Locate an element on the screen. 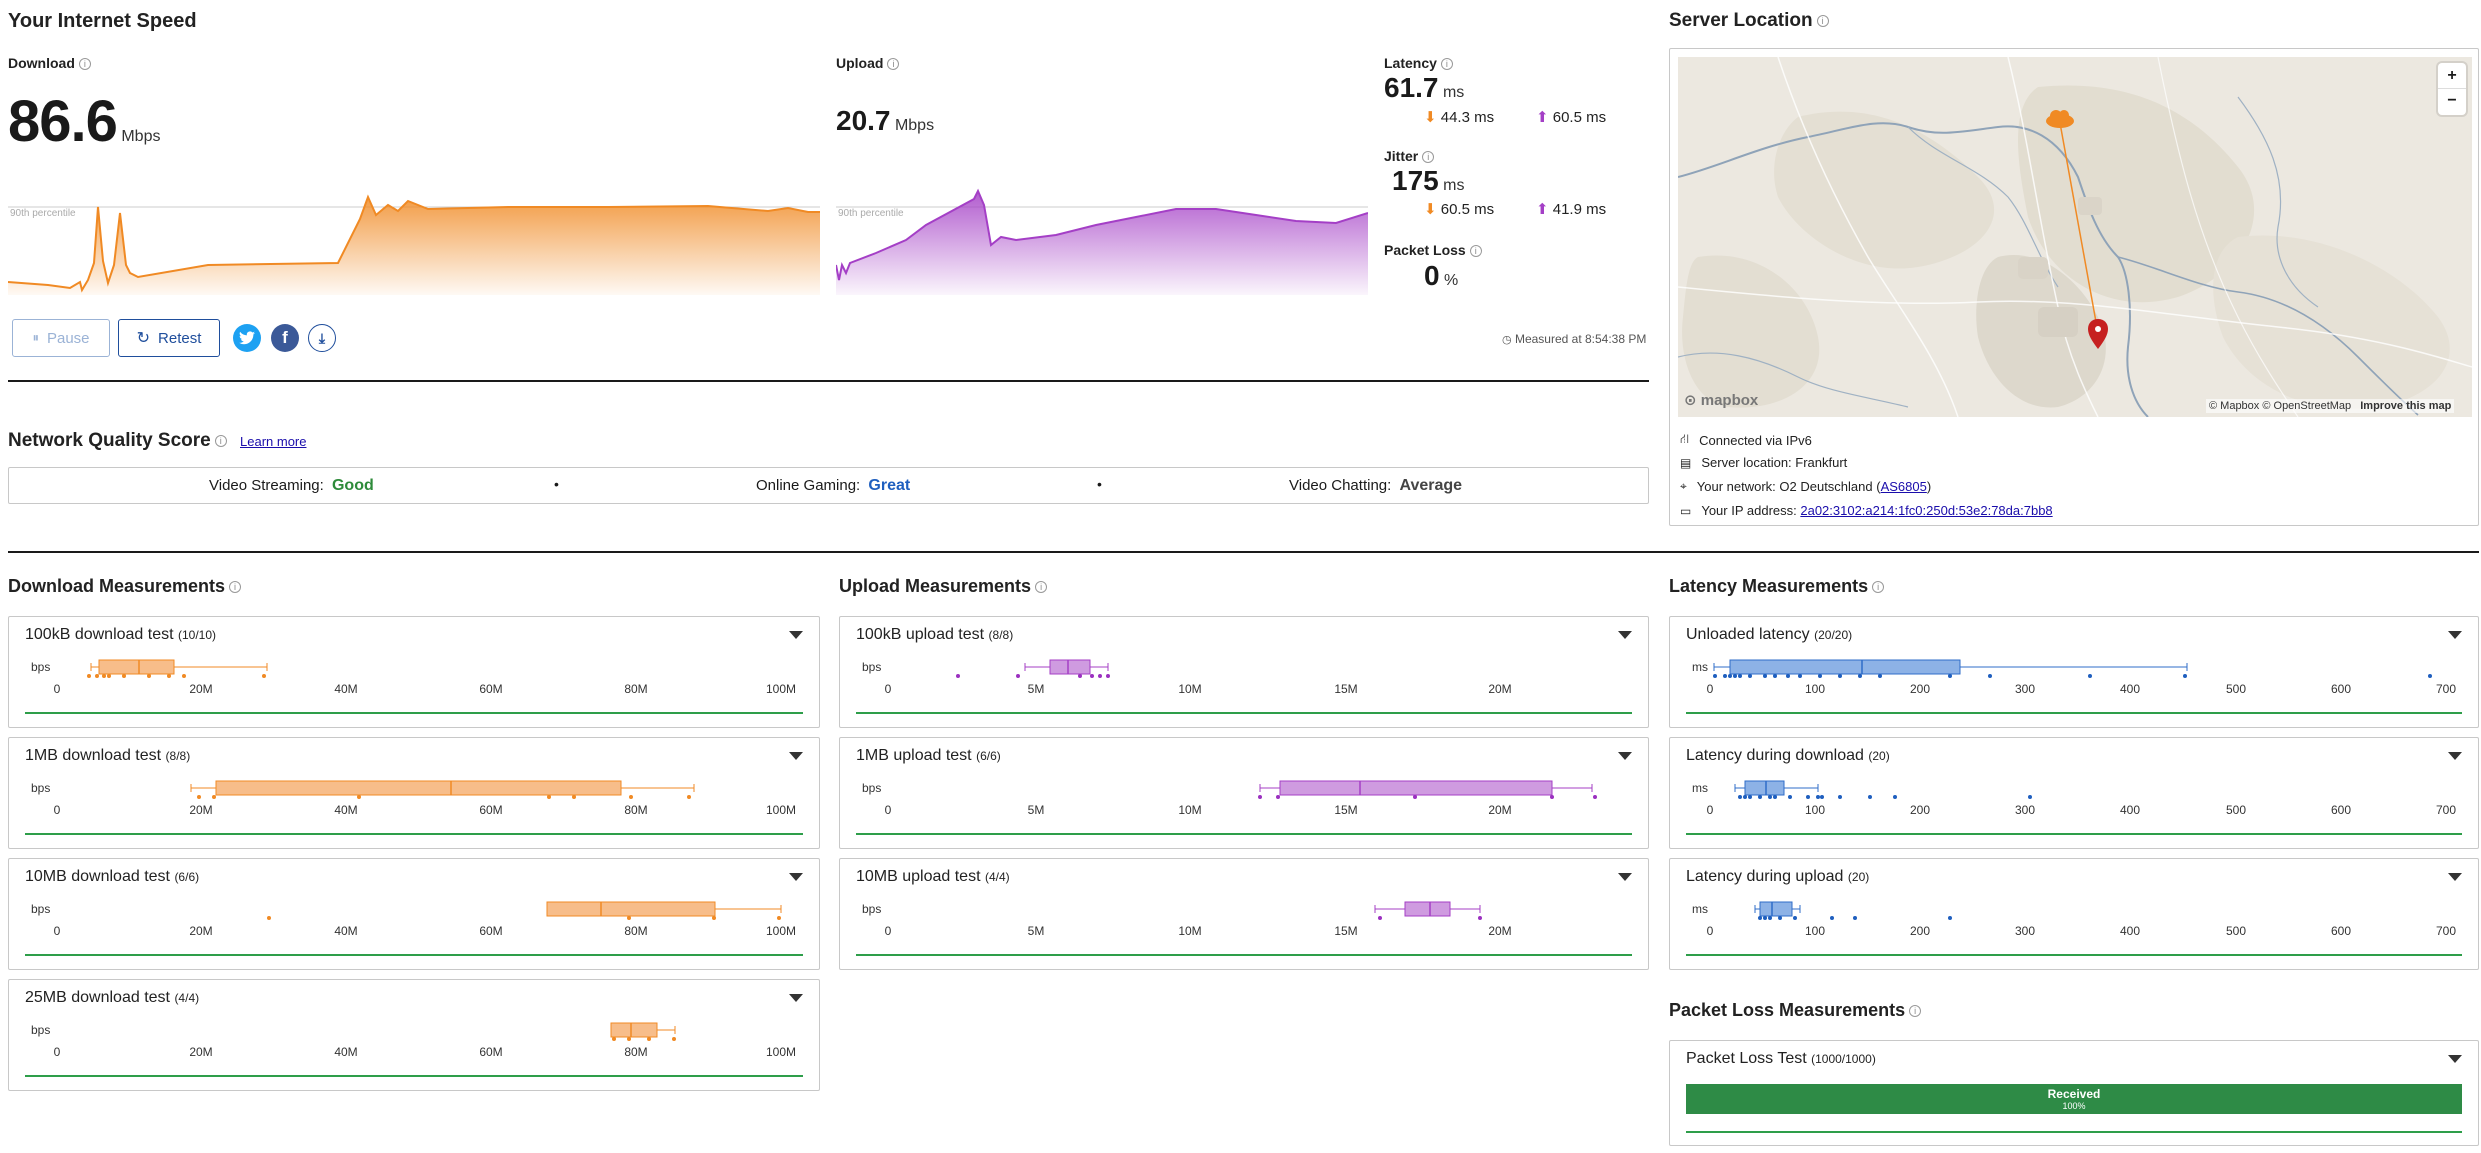  ip-address-link: 2a02:3102:a214:1fc0:250d:53e2:78da:7bb8 is located at coordinates (1926, 510).